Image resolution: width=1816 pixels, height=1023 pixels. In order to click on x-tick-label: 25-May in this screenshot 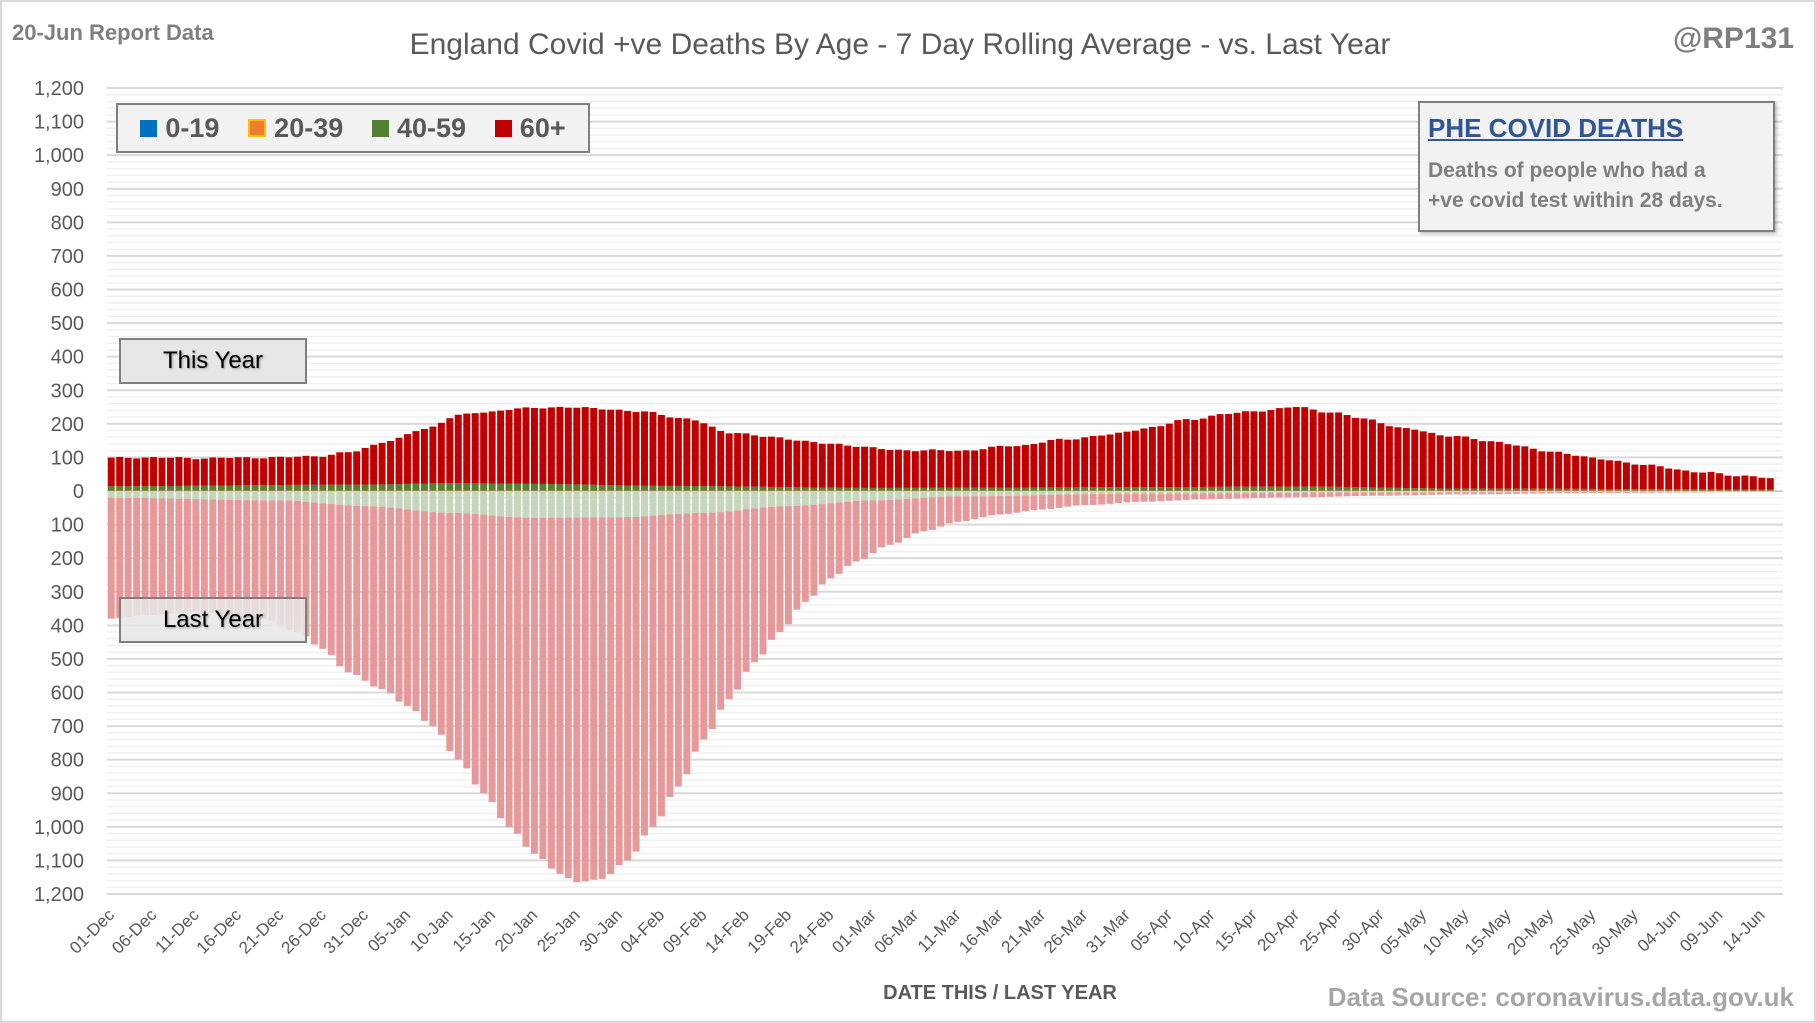, I will do `click(1573, 932)`.